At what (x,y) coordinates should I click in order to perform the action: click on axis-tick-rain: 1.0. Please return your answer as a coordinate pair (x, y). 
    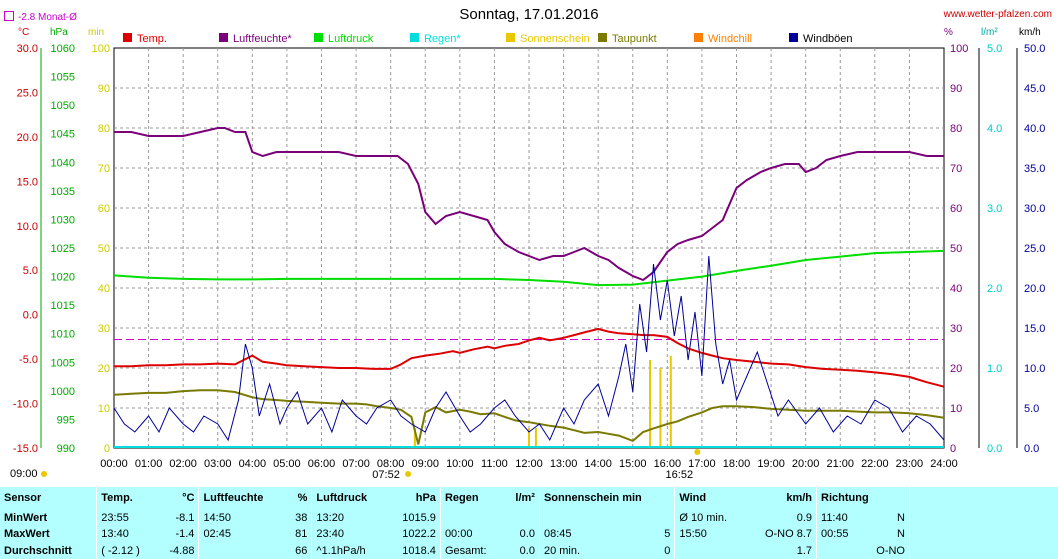
    Looking at the image, I should click on (994, 369).